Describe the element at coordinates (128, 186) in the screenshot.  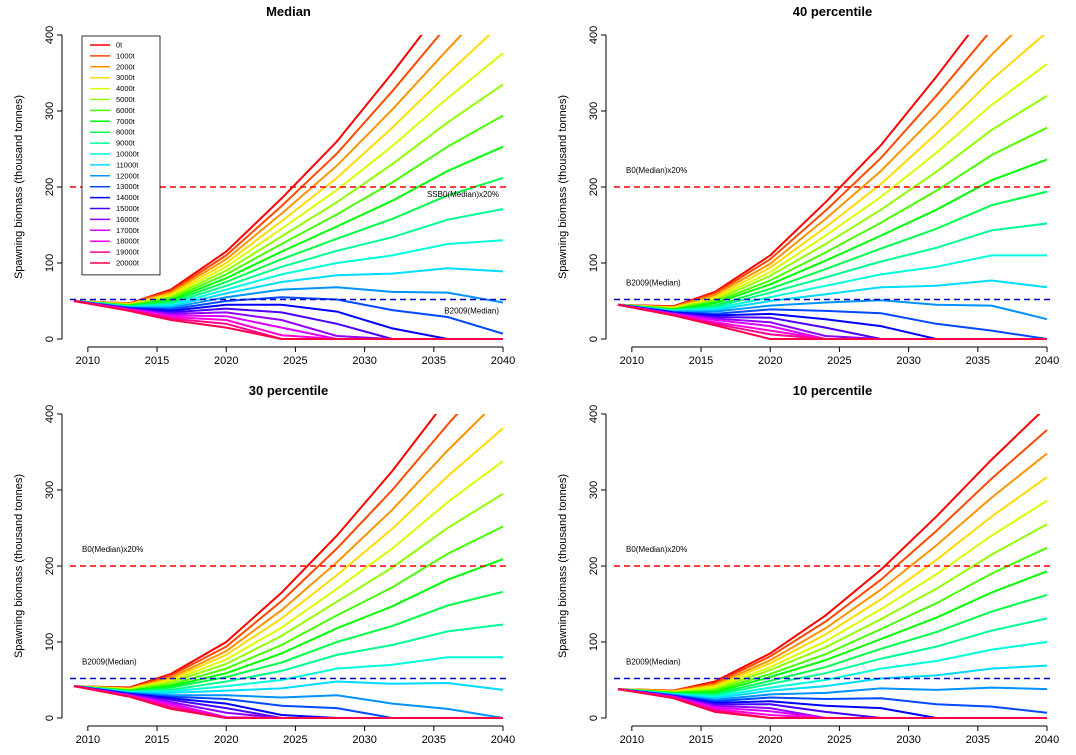
I see `legend-label: 13000t` at that location.